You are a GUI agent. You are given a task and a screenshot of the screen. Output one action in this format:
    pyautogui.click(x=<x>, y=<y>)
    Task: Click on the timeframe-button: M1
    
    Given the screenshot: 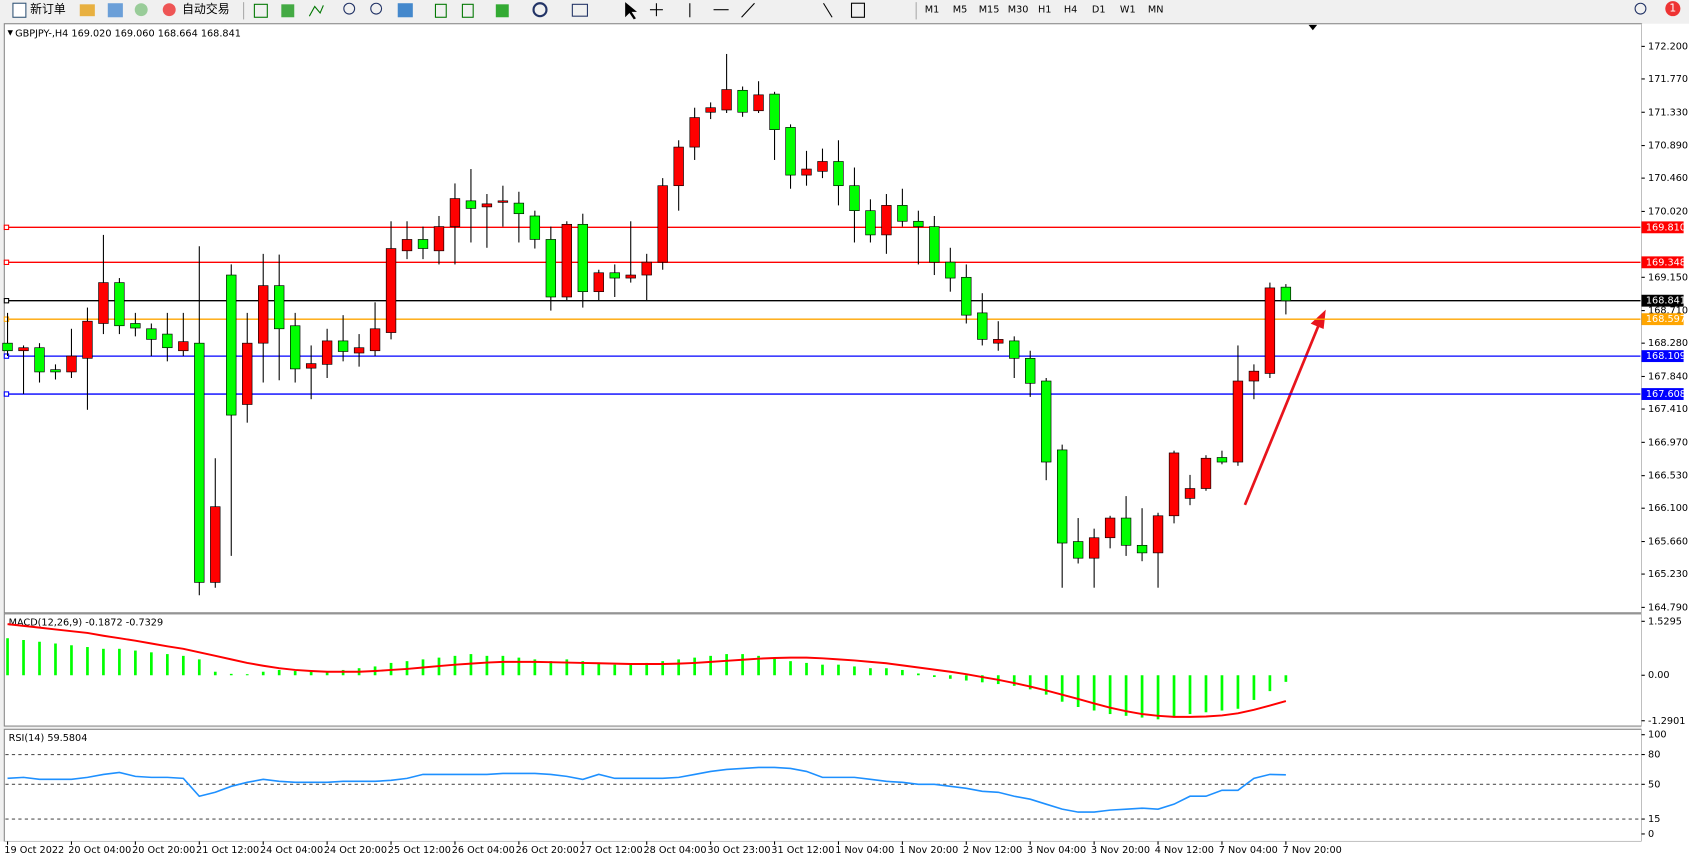 What is the action you would take?
    pyautogui.click(x=932, y=10)
    